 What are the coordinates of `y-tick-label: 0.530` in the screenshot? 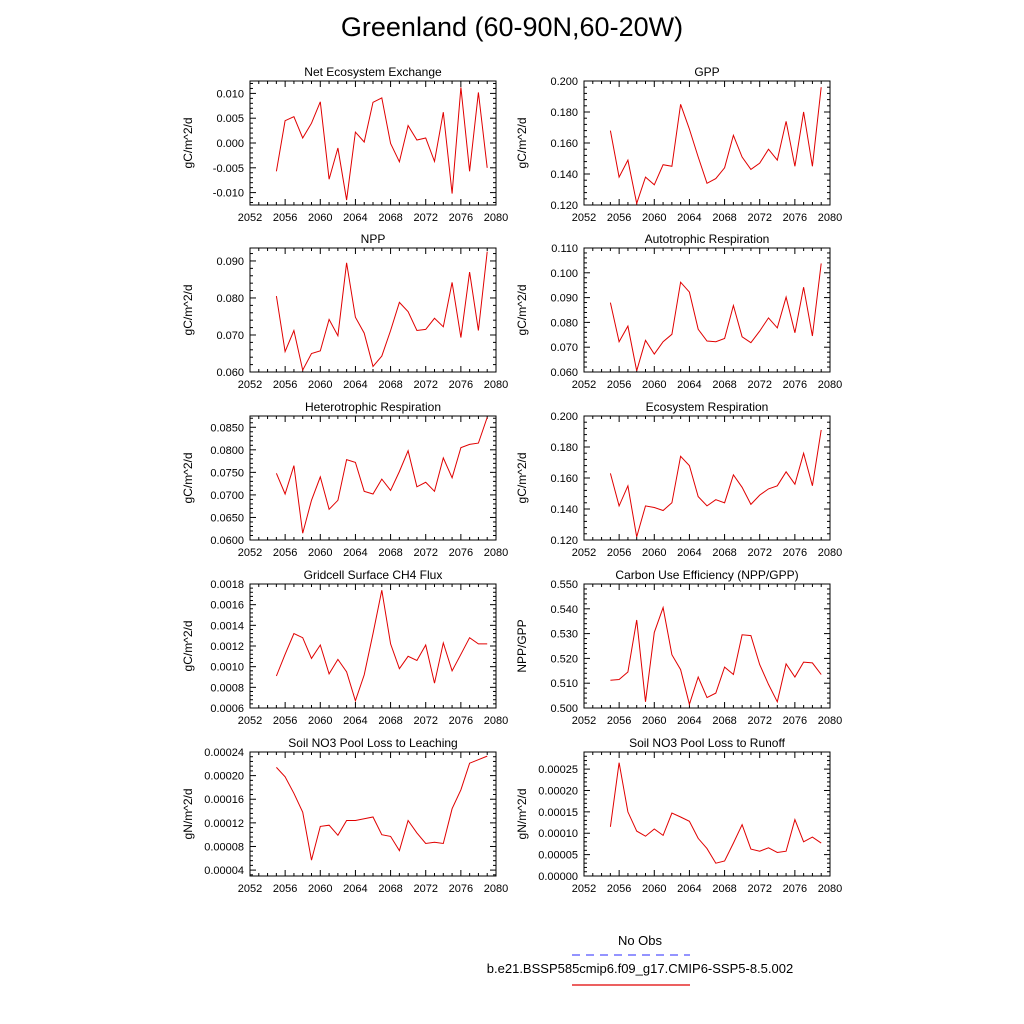 It's located at (564, 635).